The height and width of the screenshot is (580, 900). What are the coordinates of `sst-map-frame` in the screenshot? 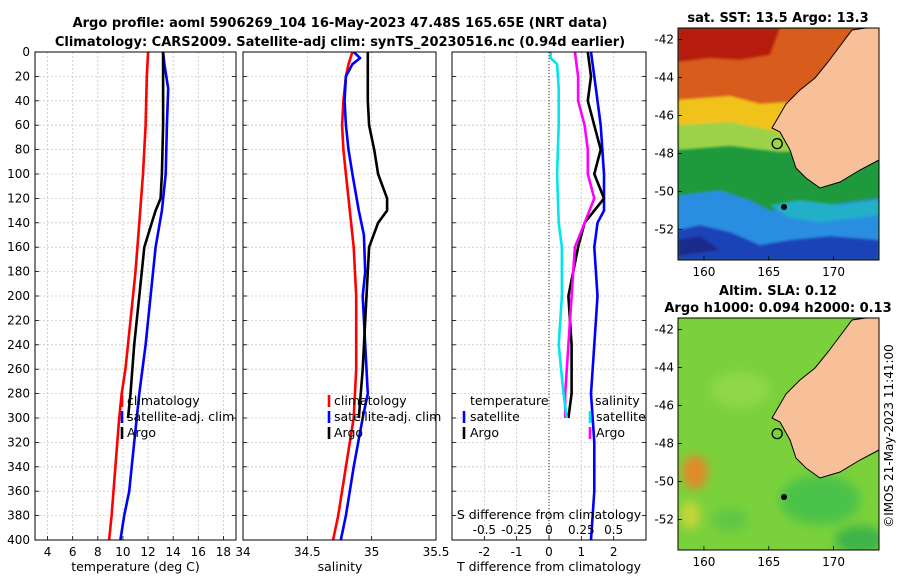 It's located at (778, 144).